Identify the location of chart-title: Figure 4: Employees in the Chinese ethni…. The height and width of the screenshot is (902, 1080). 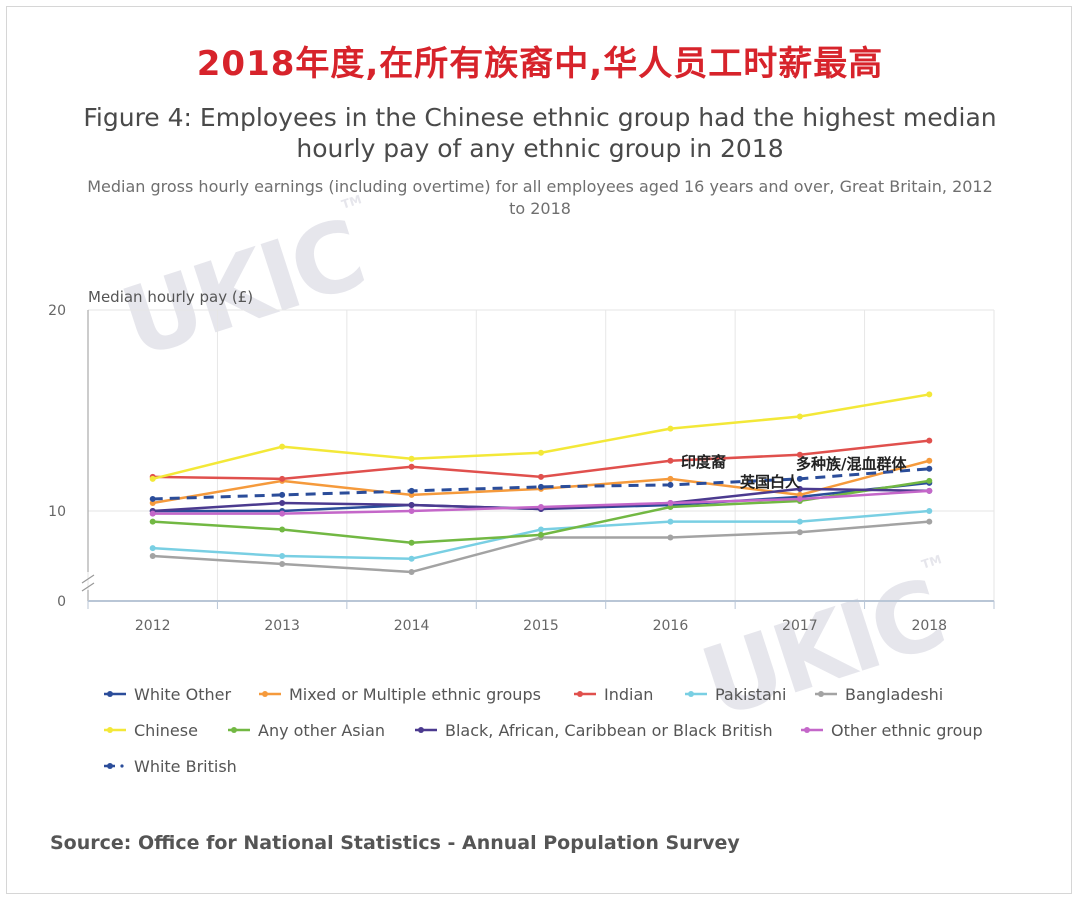
(540, 133).